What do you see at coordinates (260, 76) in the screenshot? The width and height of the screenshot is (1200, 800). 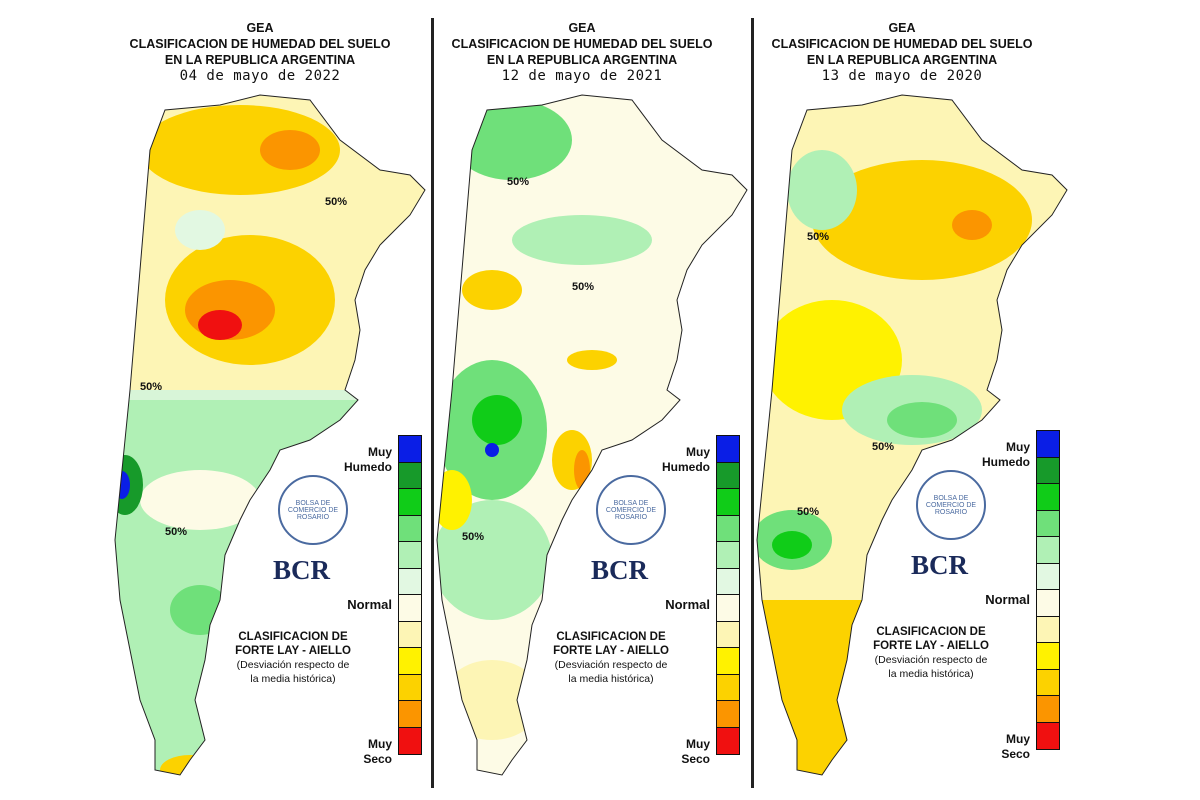 I see `map-date: 04 de mayo de 2022` at bounding box center [260, 76].